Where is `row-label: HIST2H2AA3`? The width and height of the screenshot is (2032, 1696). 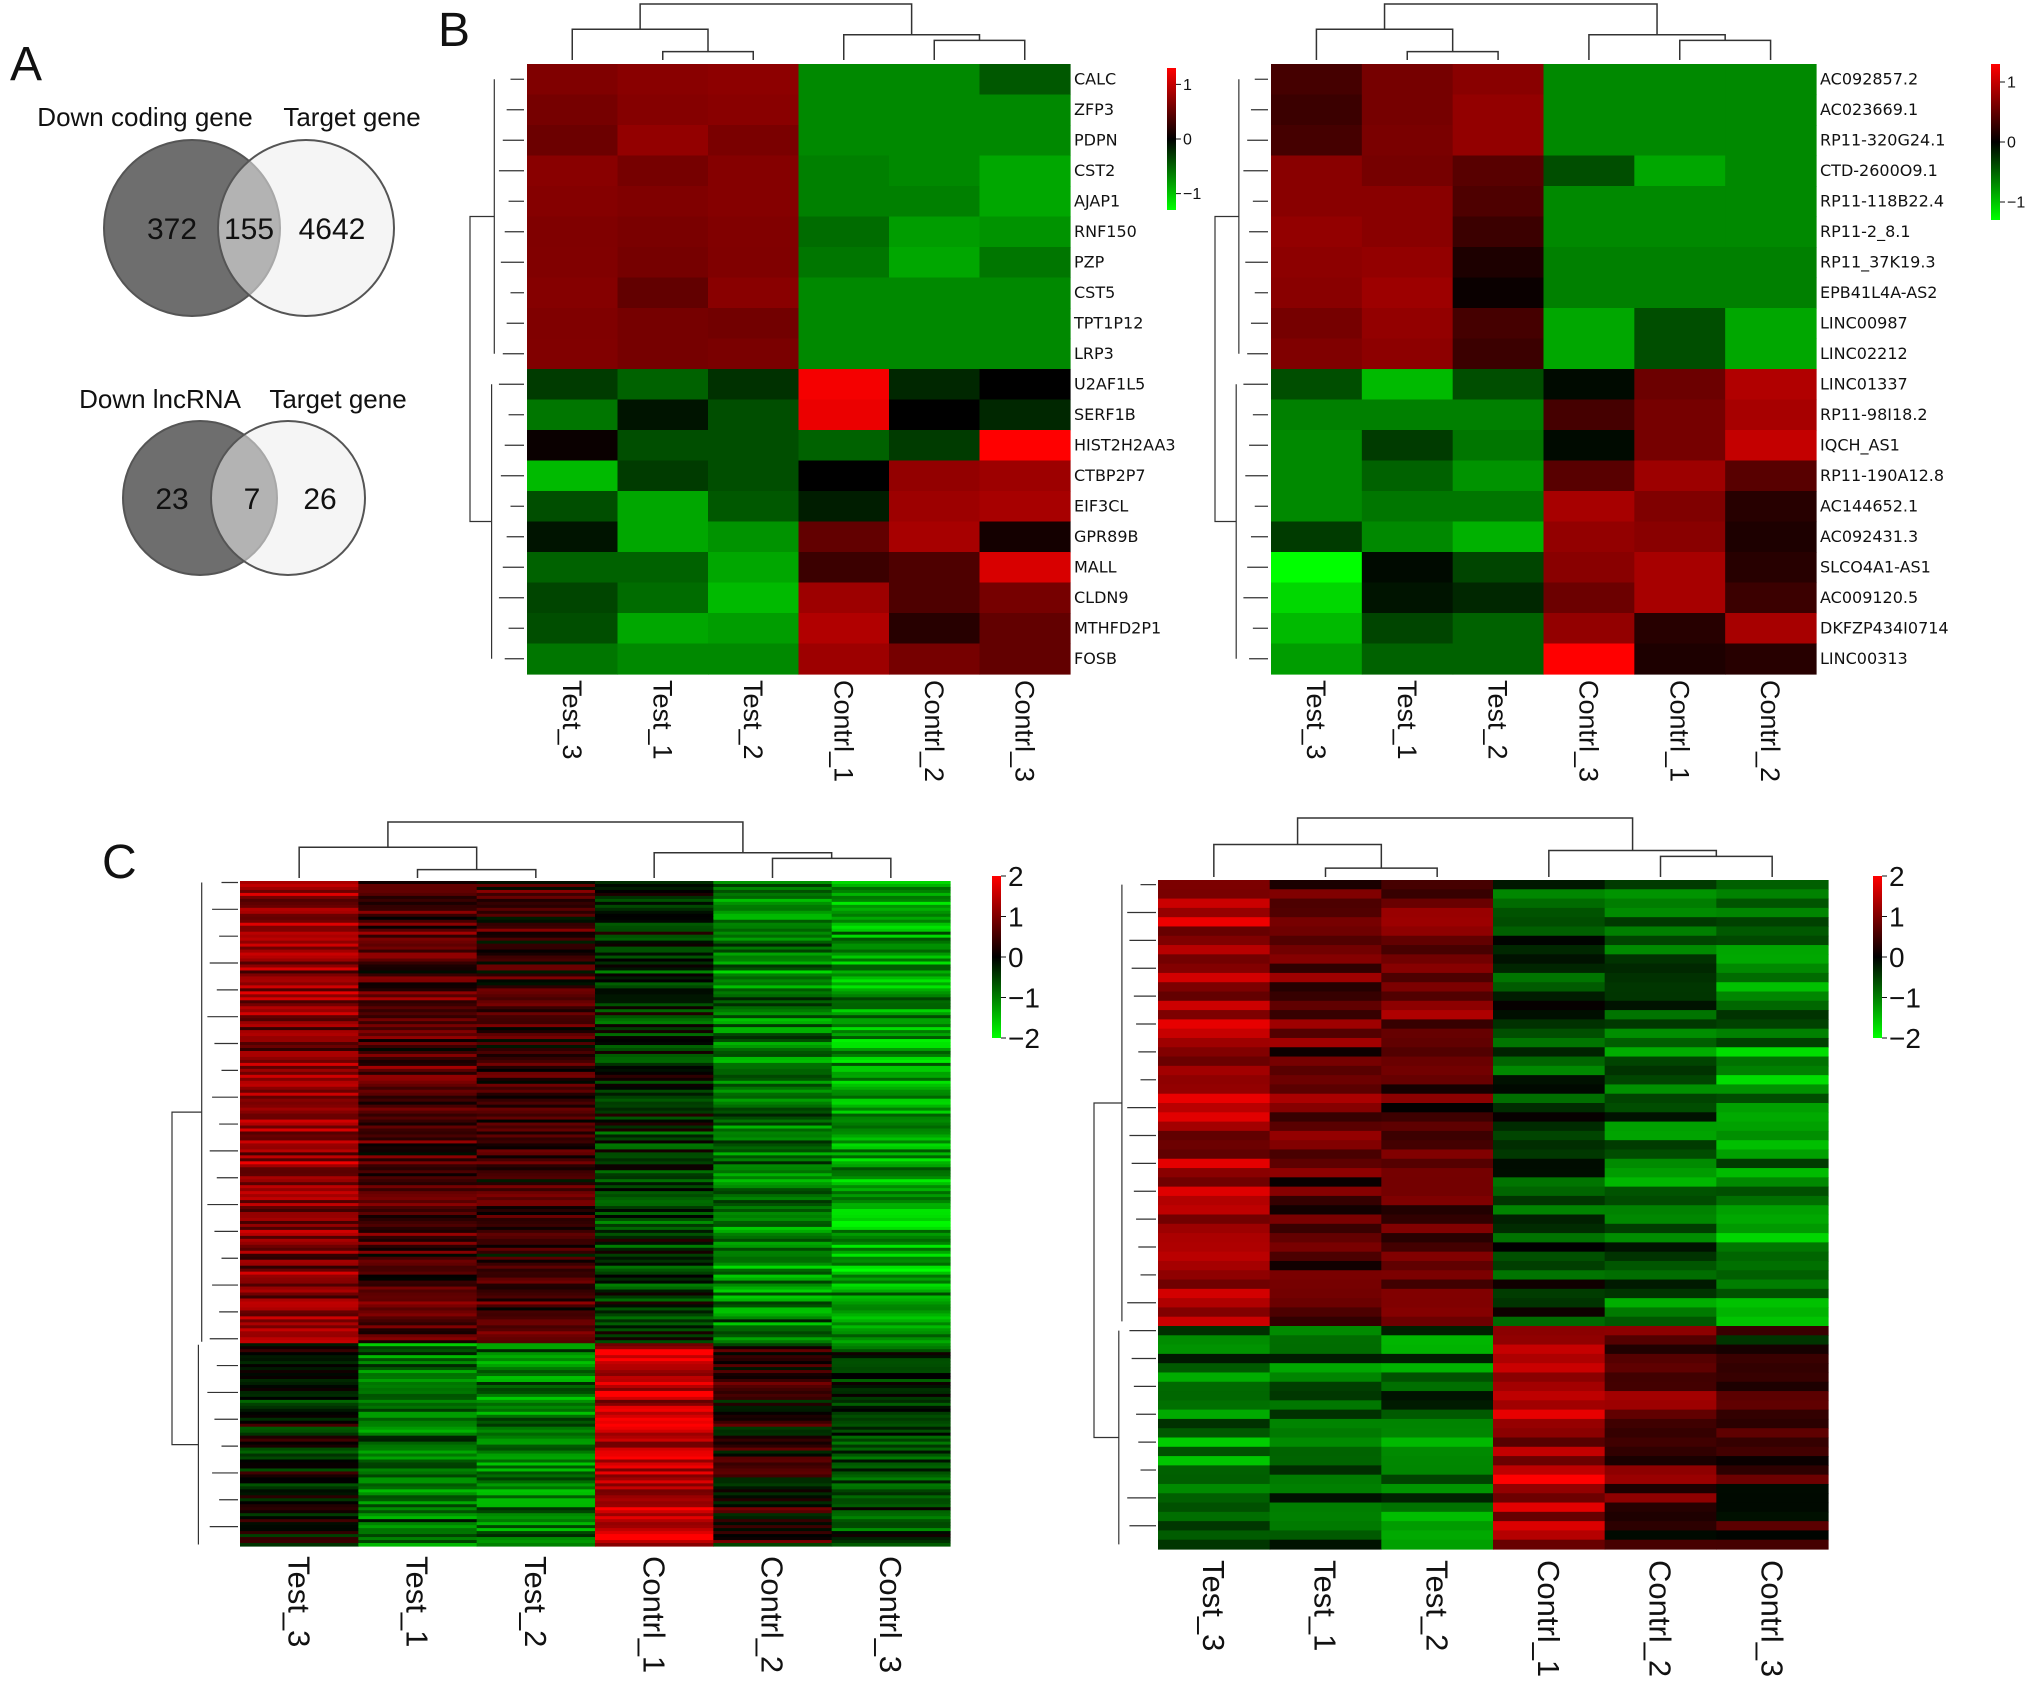
row-label: HIST2H2AA3 is located at coordinates (1125, 444).